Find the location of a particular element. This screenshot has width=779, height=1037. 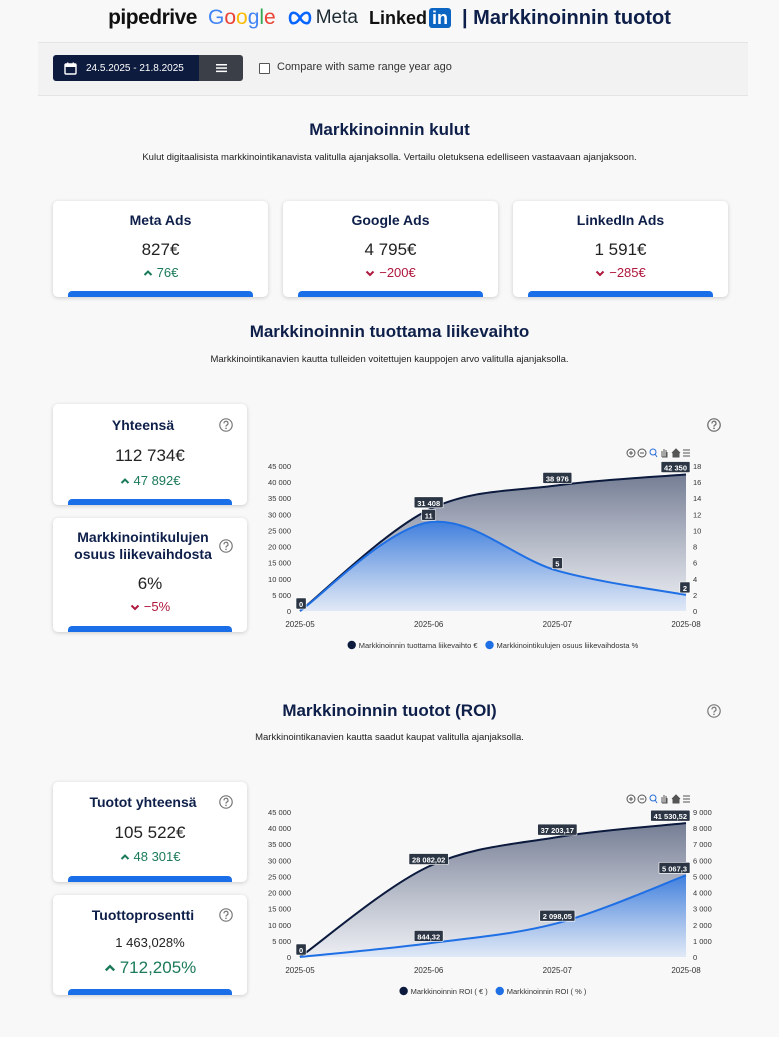

page-title: | Markkinoinnin tuotot is located at coordinates (566, 17).